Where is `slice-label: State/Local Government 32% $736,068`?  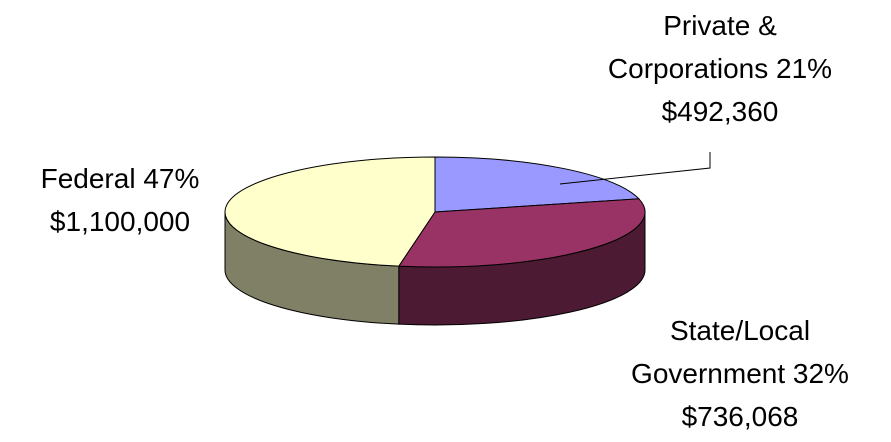
slice-label: State/Local Government 32% $736,068 is located at coordinates (740, 373).